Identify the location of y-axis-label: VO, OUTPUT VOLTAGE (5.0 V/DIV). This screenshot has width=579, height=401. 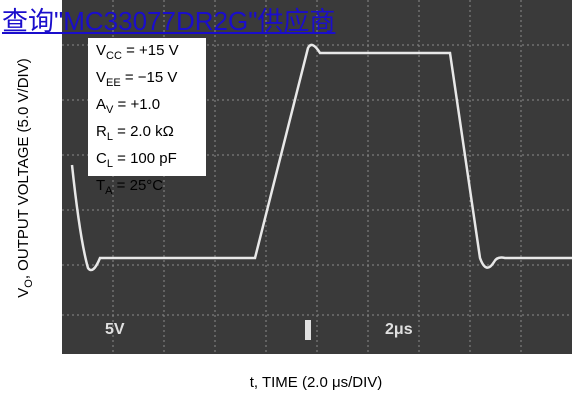
(25, 177).